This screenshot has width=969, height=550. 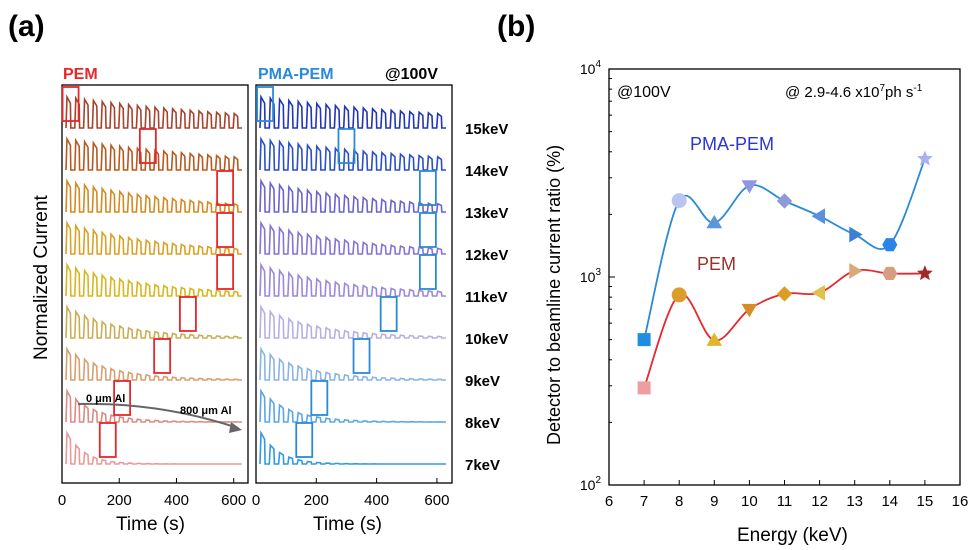 I want to click on pem-traces, so click(x=153, y=279).